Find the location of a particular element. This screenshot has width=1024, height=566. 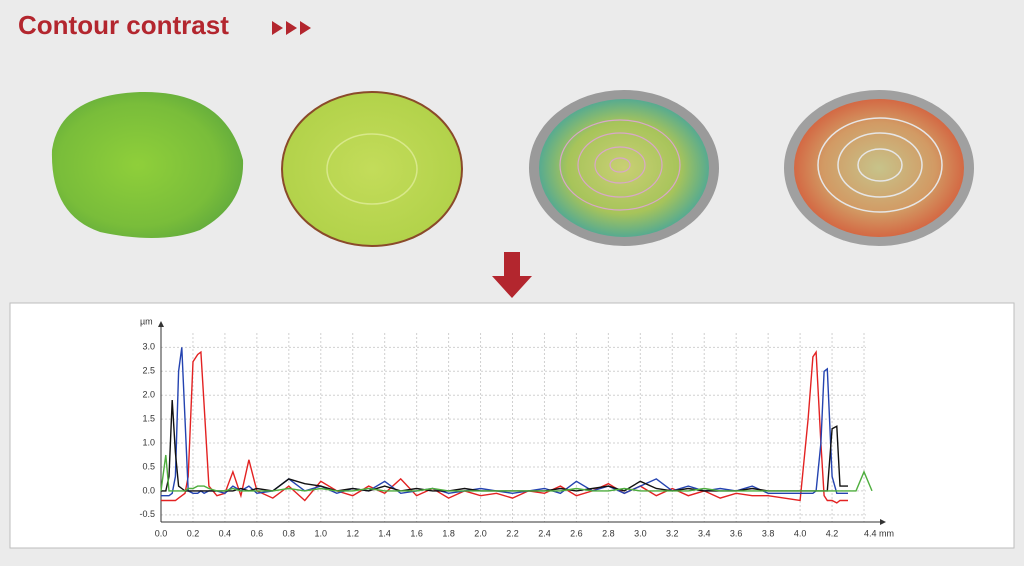

x-tick-label: 1.6 is located at coordinates (416, 533).